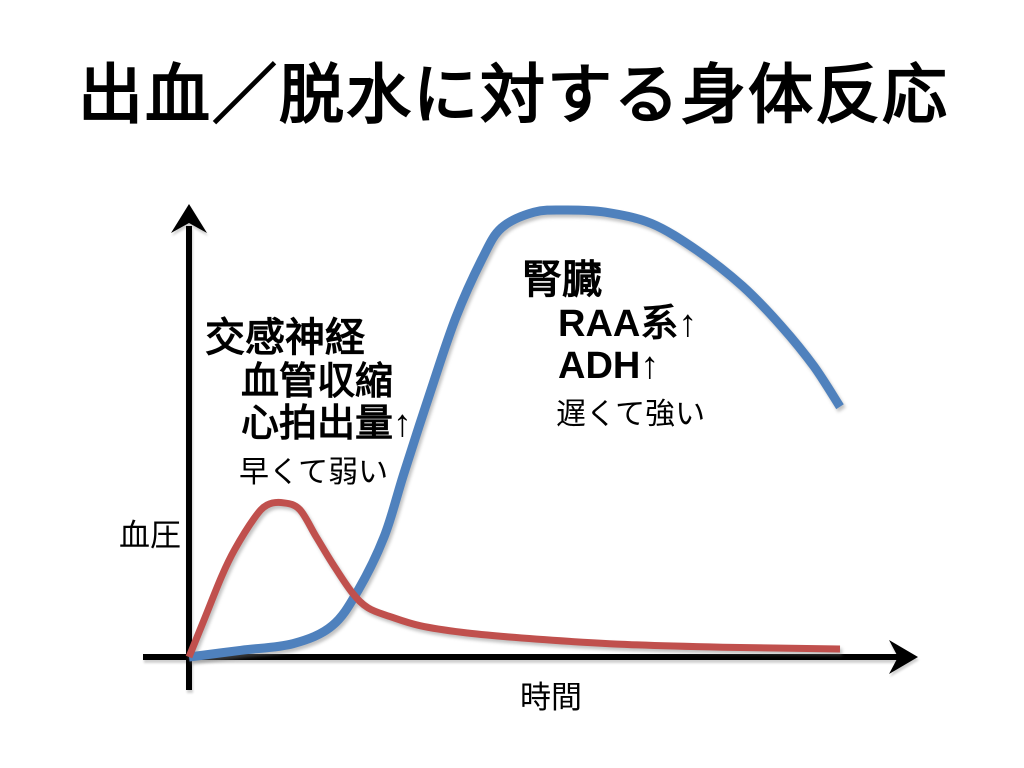  I want to click on annotation-kidney: 腎臓 RAA系↑ ADH↑ 遅くて強い, so click(613, 344).